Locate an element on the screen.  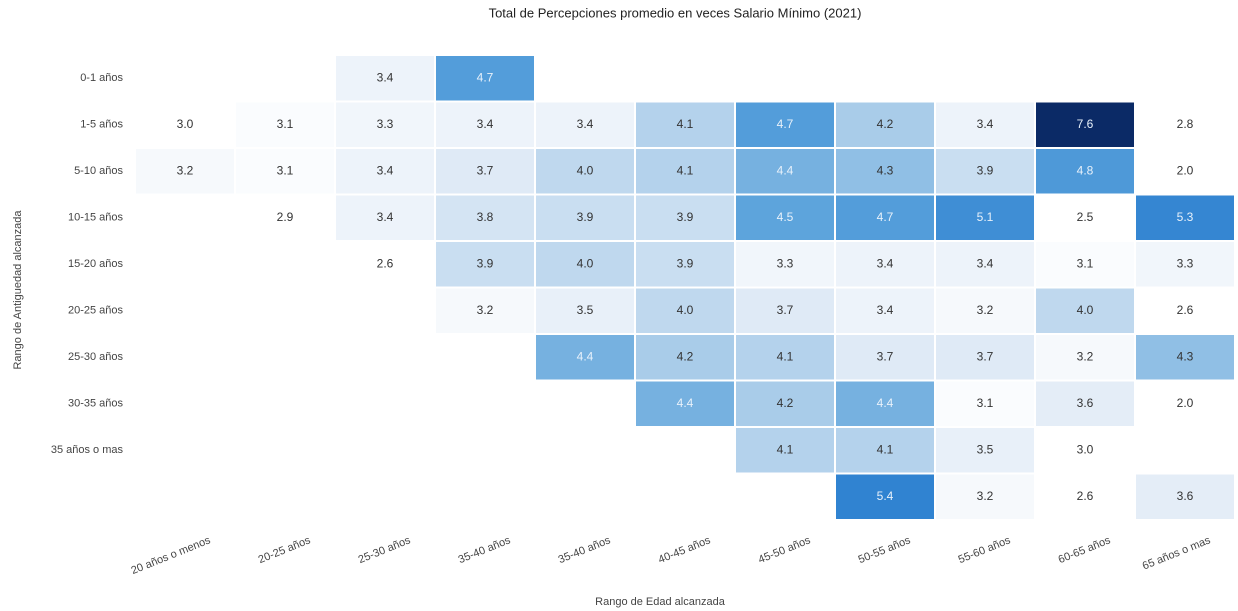
value-label: 4.7 is located at coordinates (785, 124).